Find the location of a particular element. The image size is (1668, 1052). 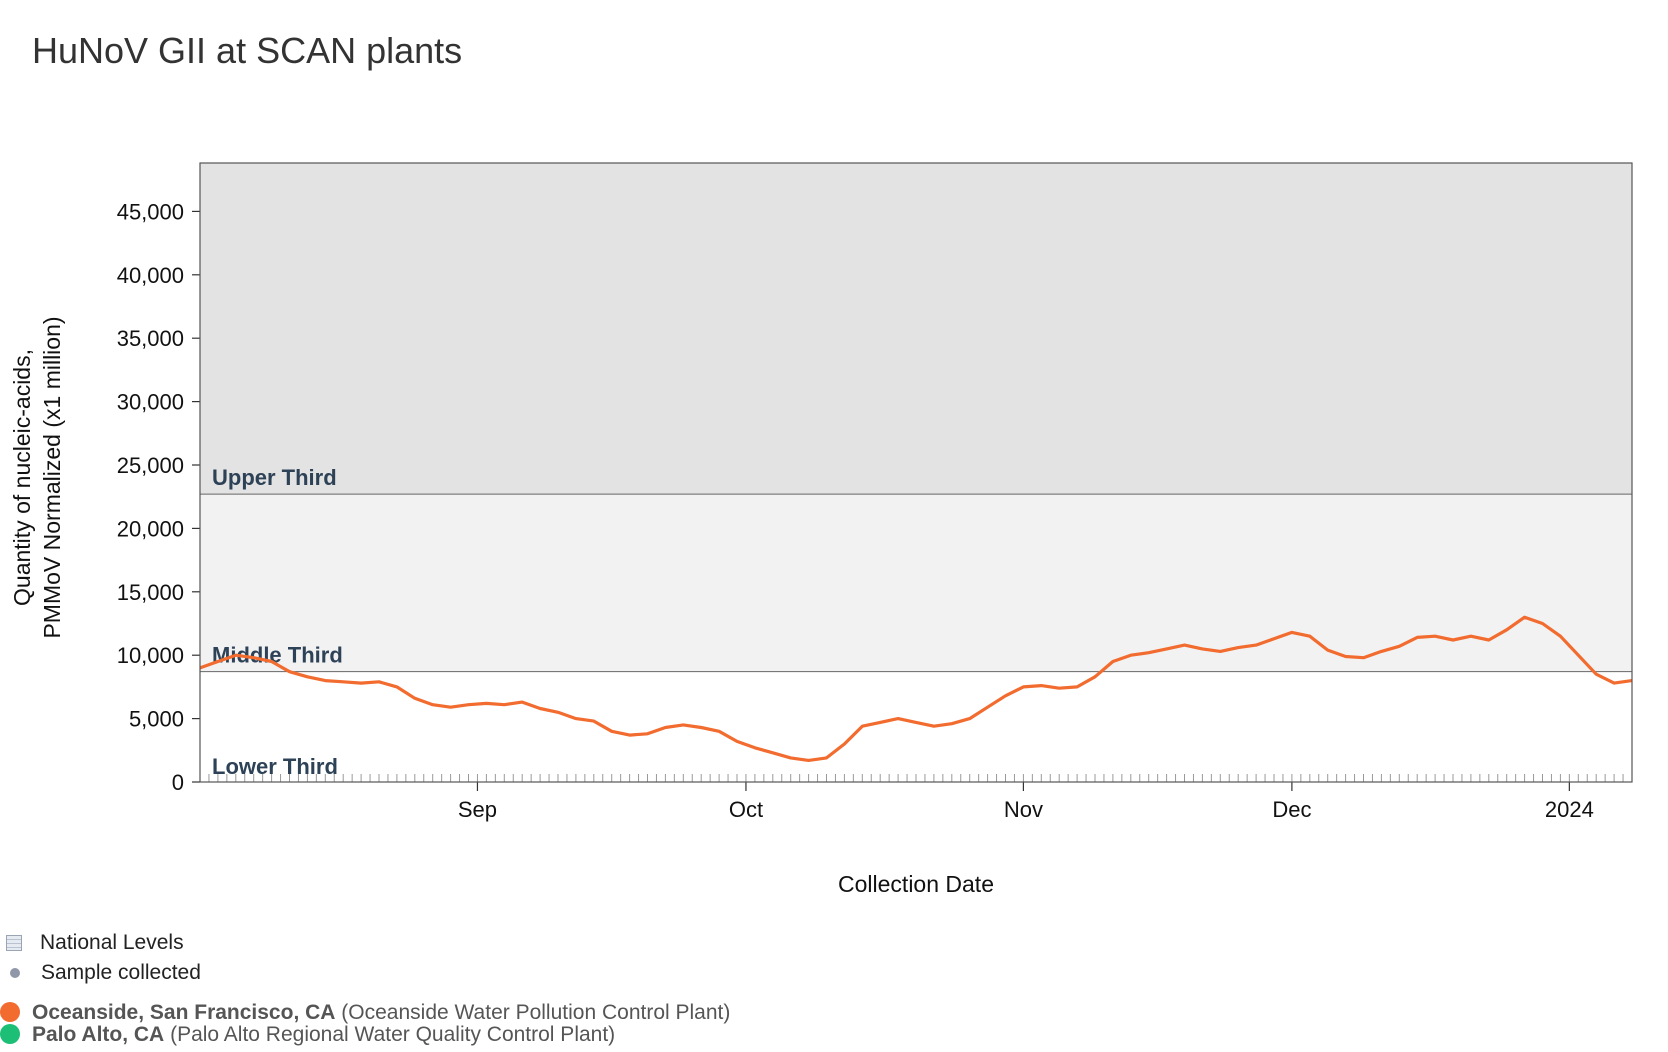

site-name-palo-alto: Palo Alto, CA is located at coordinates (98, 1034).